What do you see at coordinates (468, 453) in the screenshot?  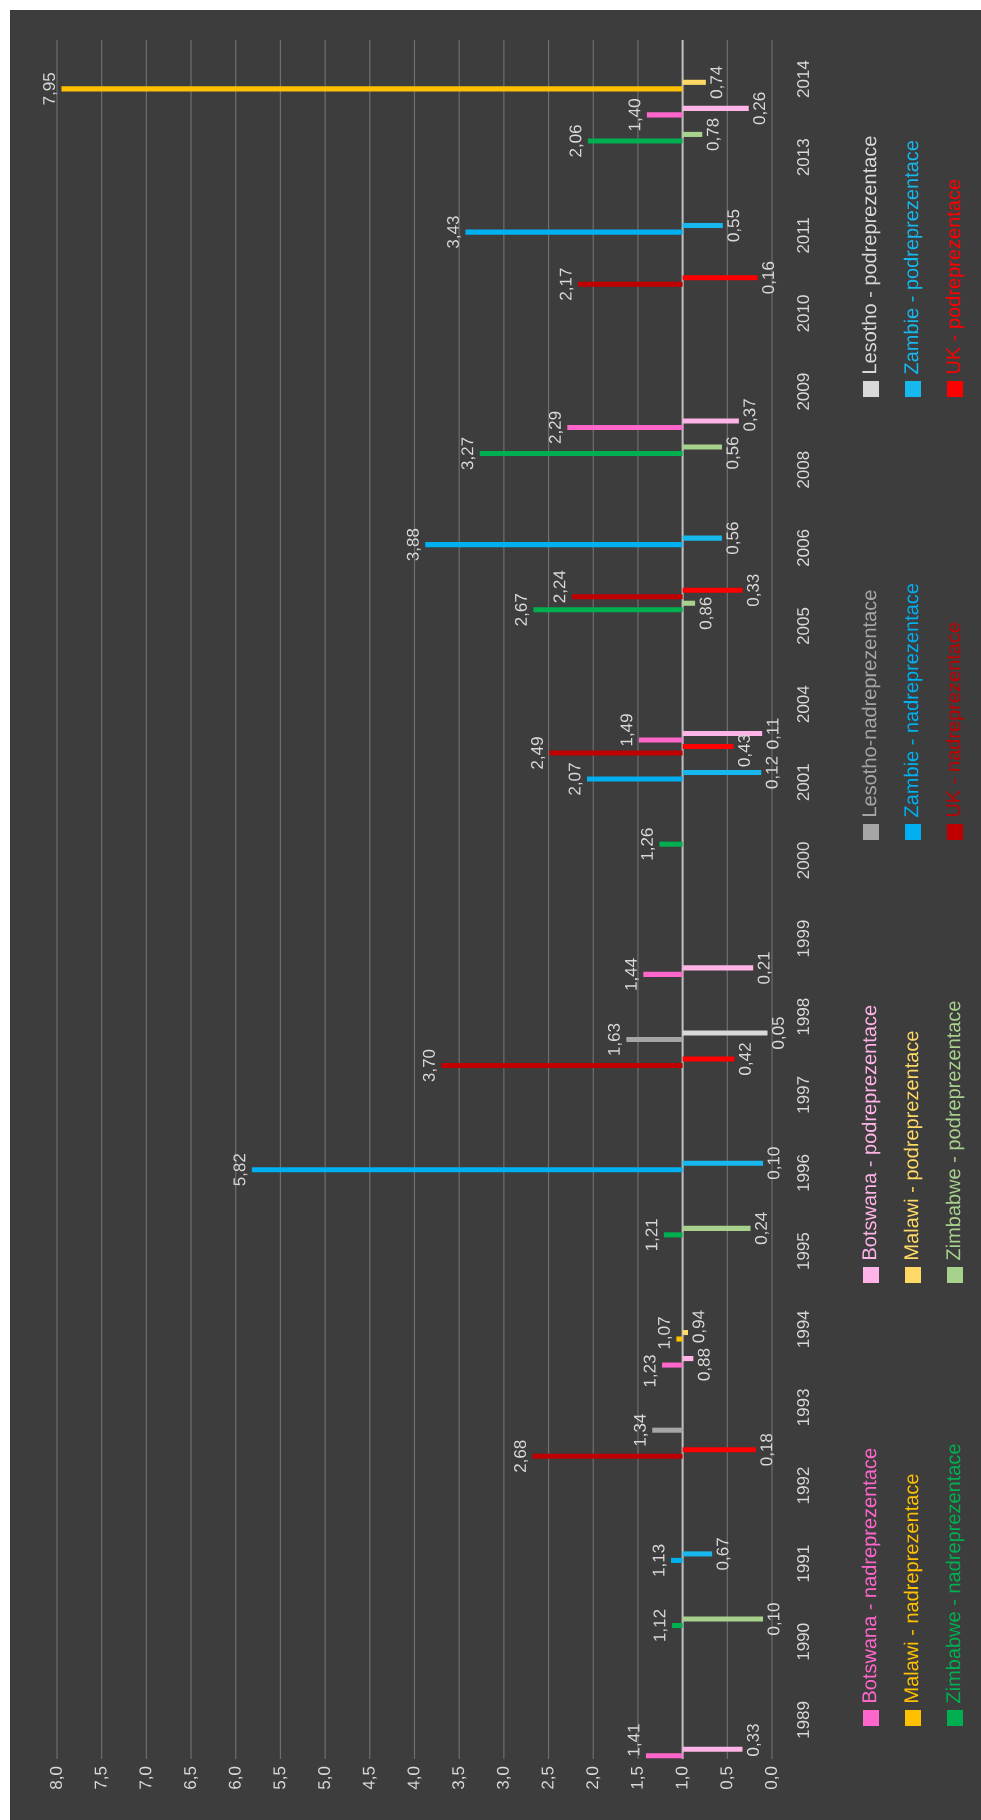 I see `data-label: 3,27` at bounding box center [468, 453].